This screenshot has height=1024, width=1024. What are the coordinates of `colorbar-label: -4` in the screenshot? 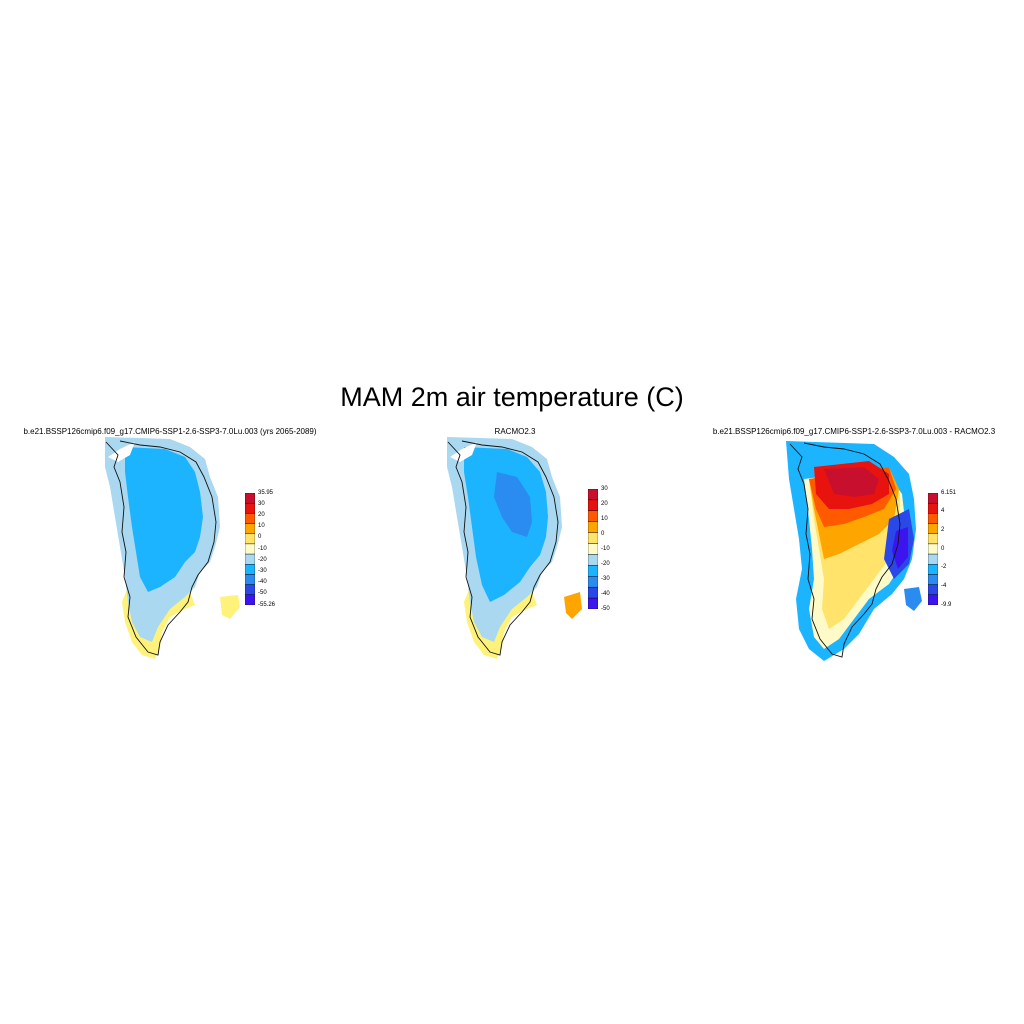 It's located at (944, 585).